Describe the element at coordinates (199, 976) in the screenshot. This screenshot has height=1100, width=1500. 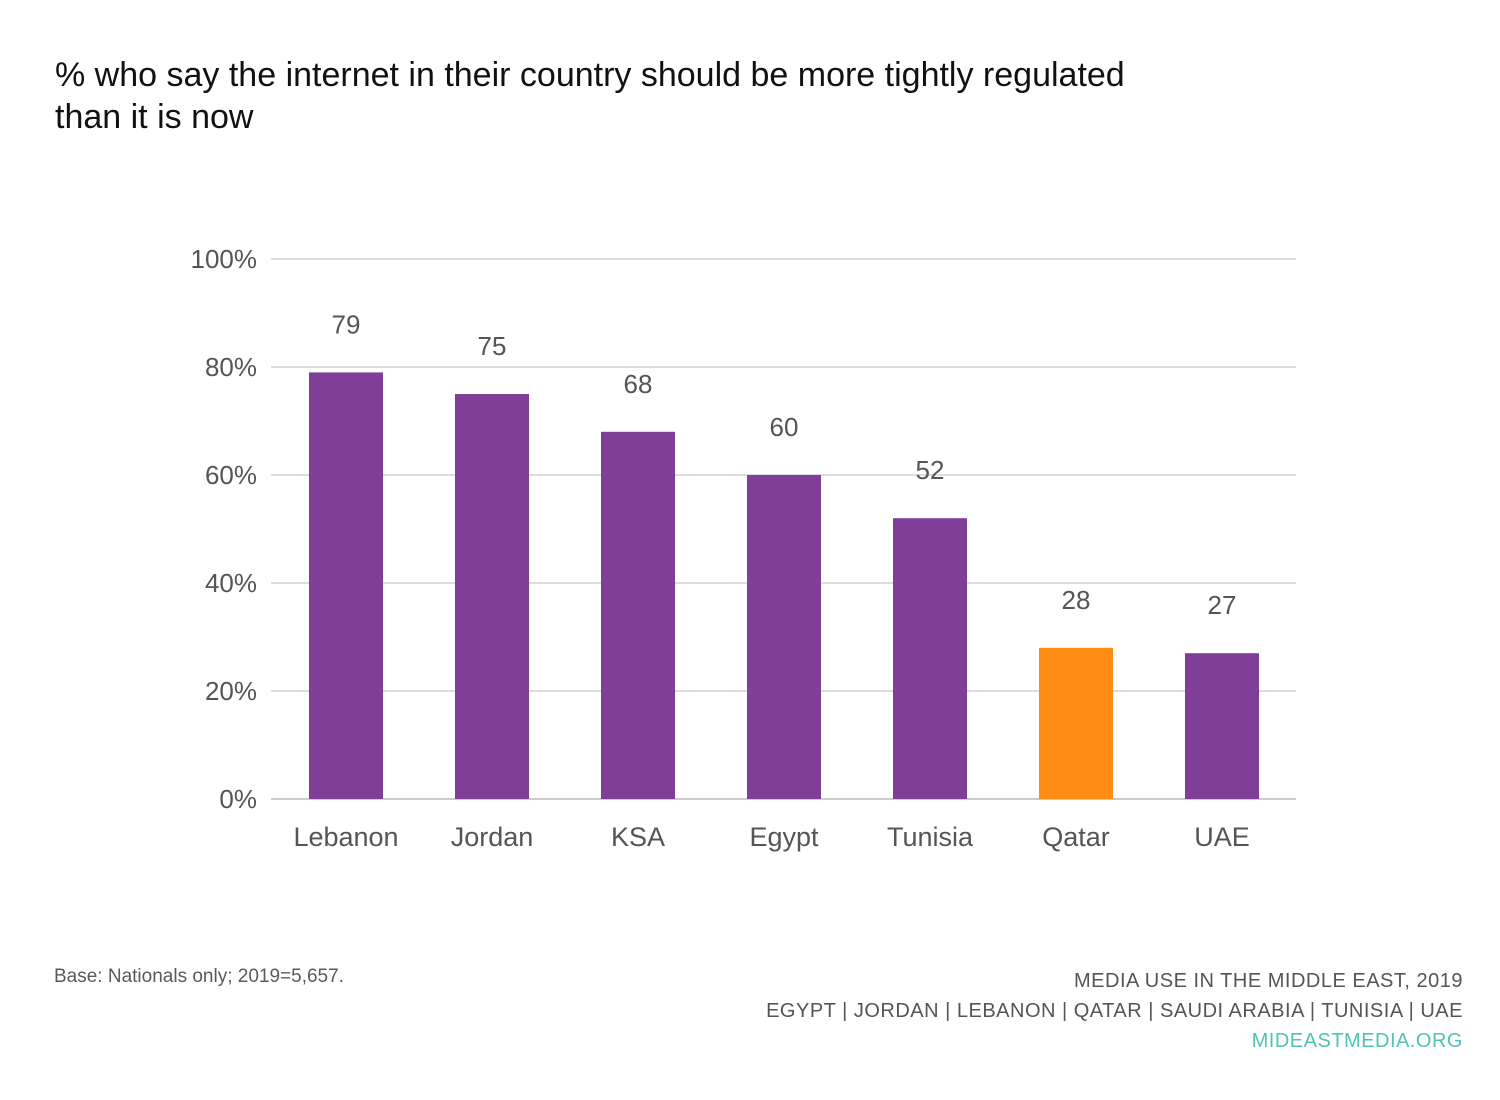
I see `base-footnote: Base: Nationals only; 2019=5,657.` at that location.